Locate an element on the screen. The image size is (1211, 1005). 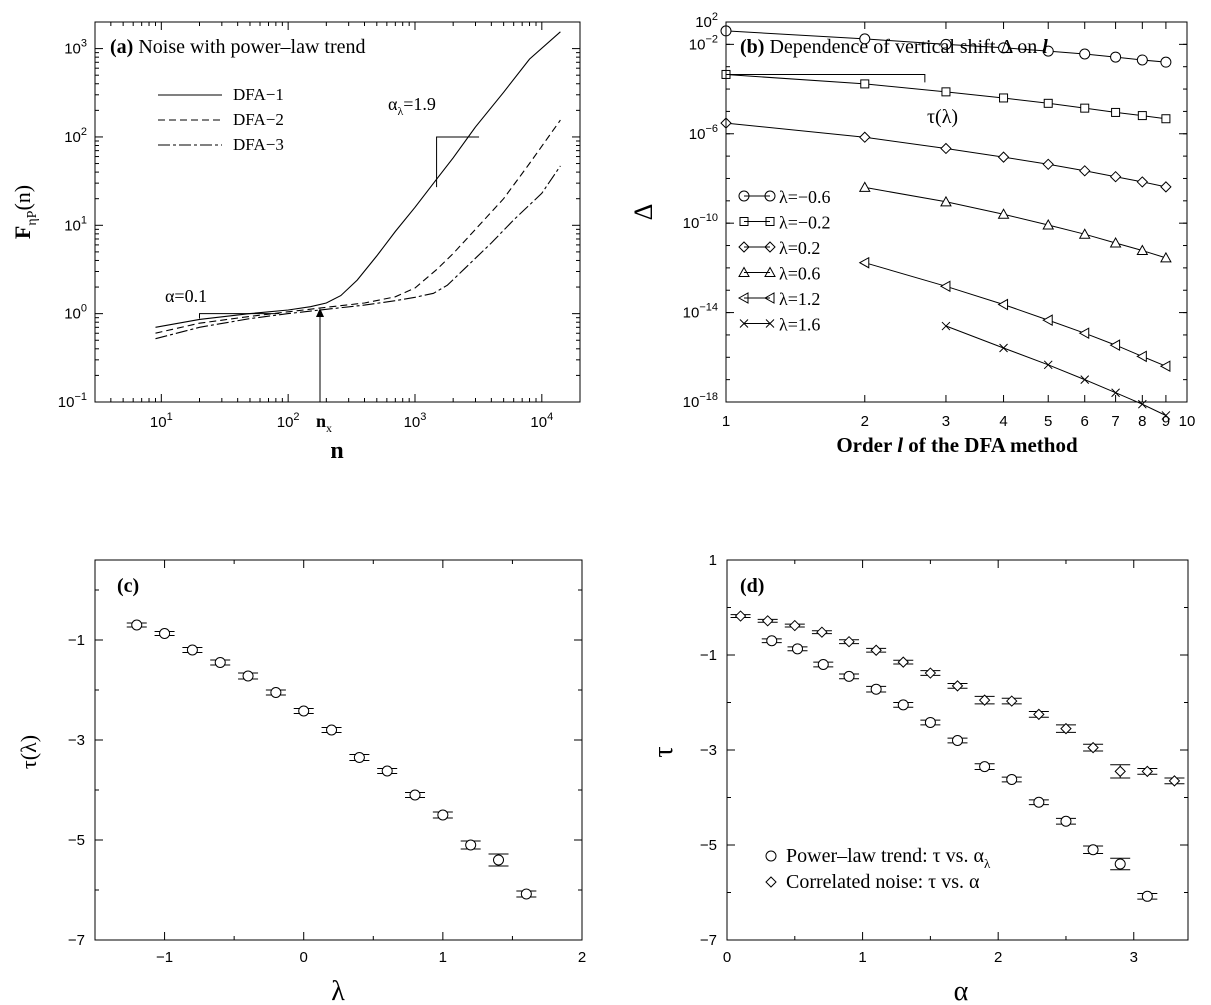
panel-b-ytick-label: 10−10 is located at coordinates (700, 222).